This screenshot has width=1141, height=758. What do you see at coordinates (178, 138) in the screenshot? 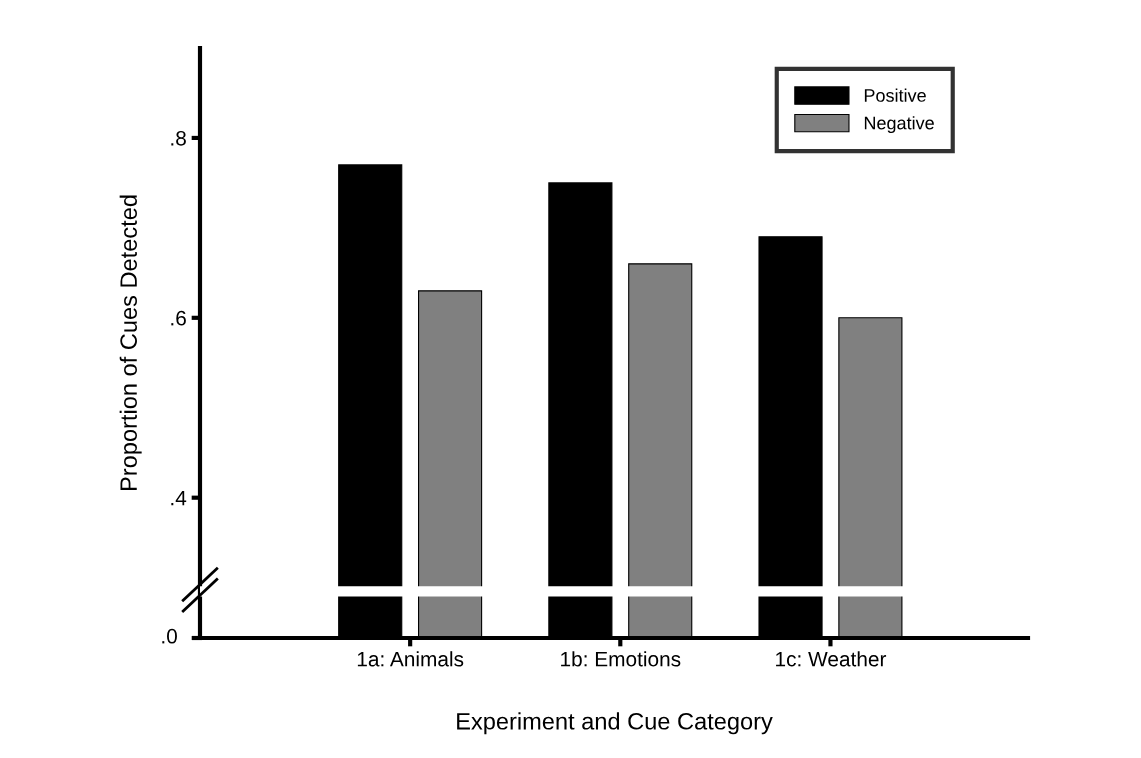
I see `y-tick-label: .8` at bounding box center [178, 138].